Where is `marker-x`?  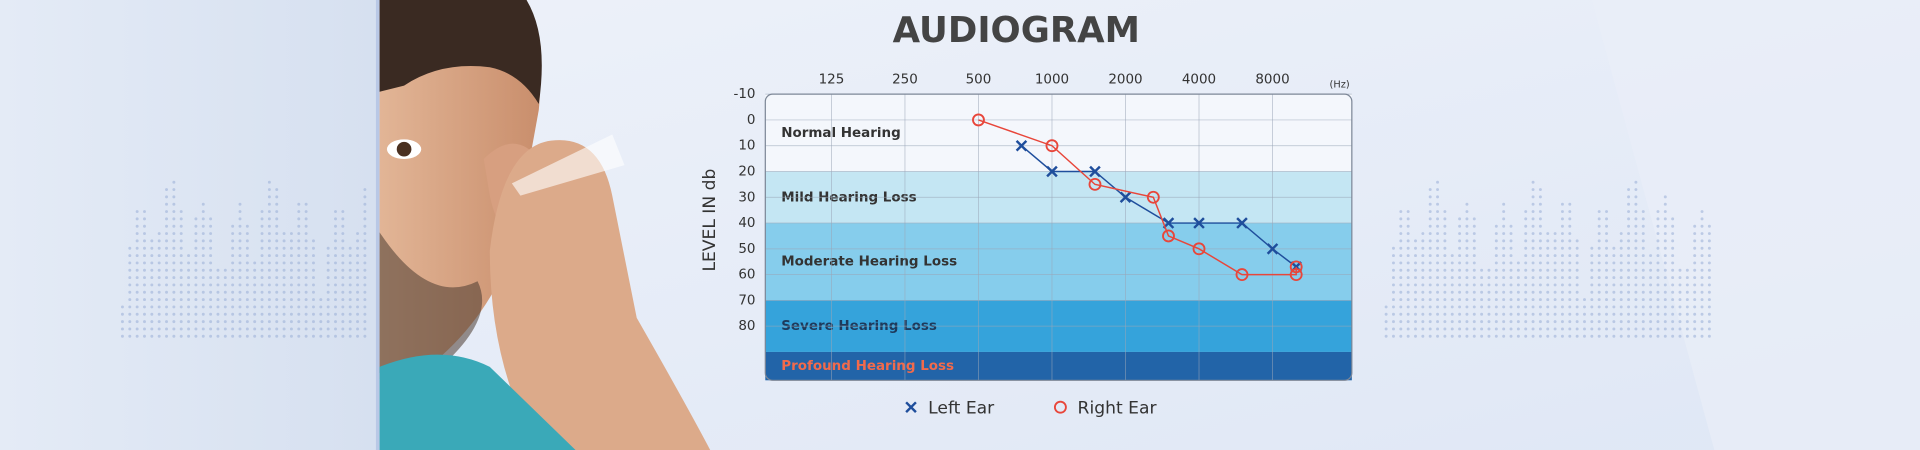
marker-x is located at coordinates (1052, 171).